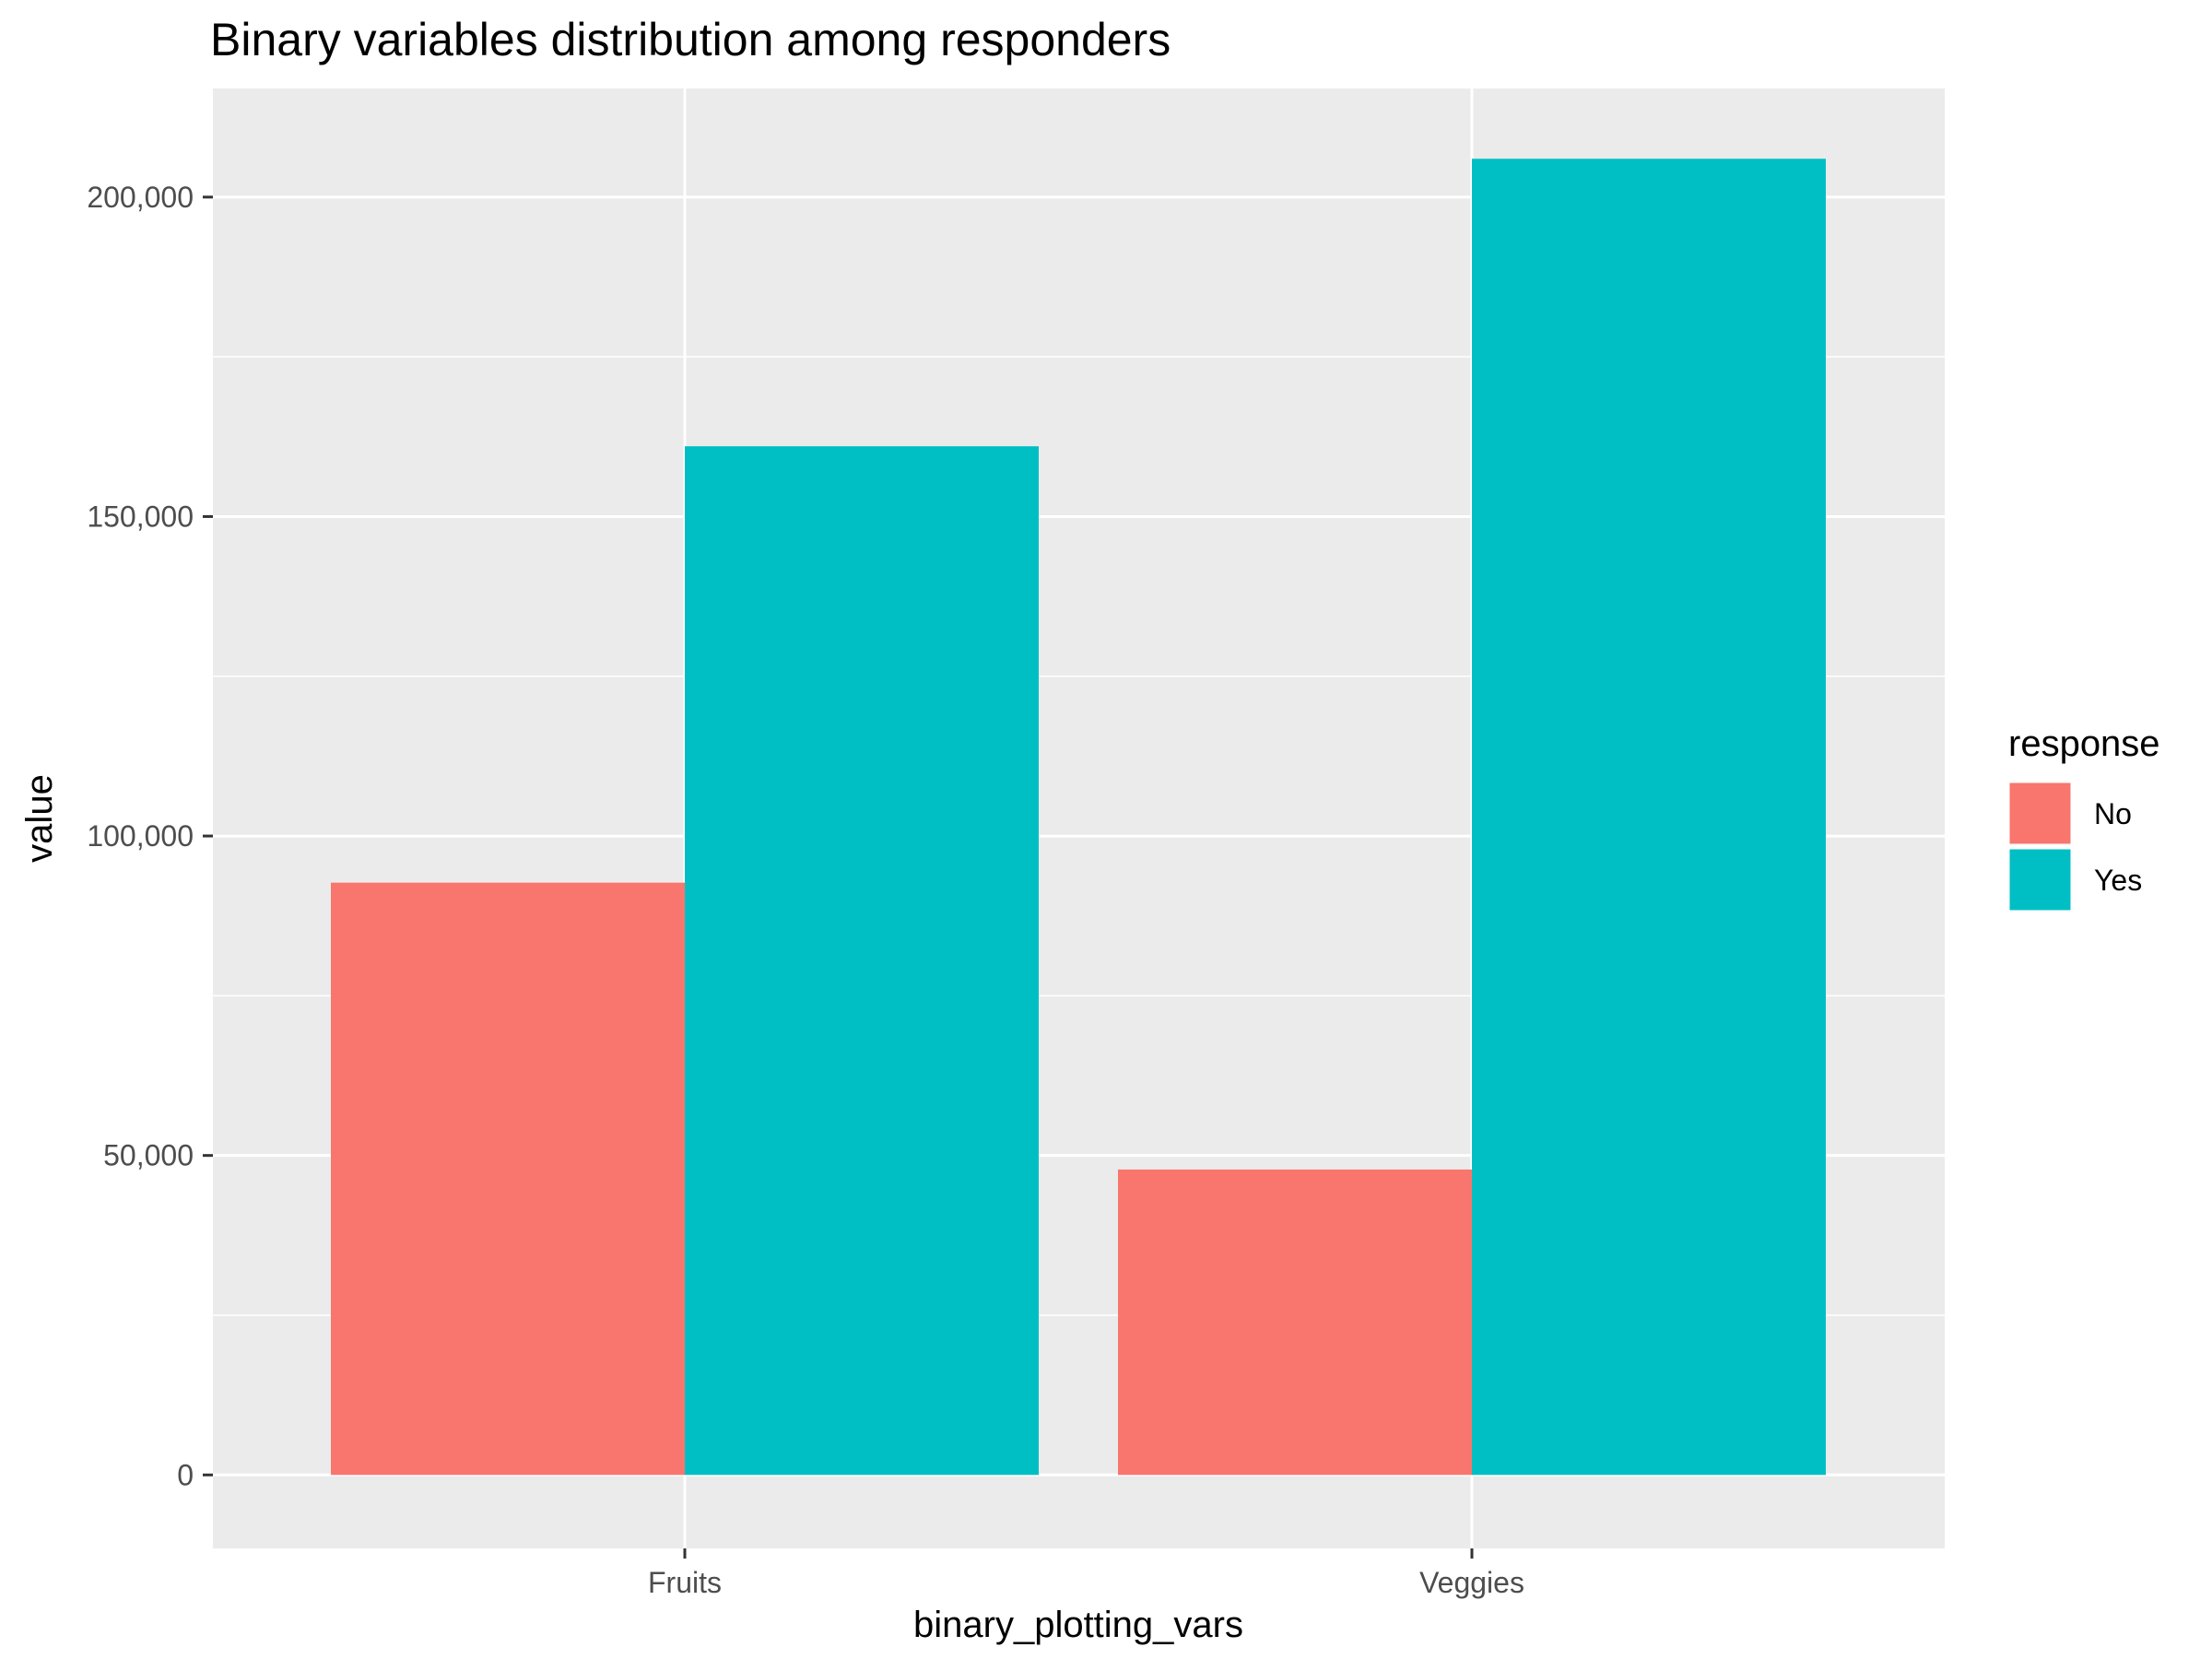 The image size is (2212, 1659). Describe the element at coordinates (148, 1155) in the screenshot. I see `y-tick-label: 50,000` at that location.